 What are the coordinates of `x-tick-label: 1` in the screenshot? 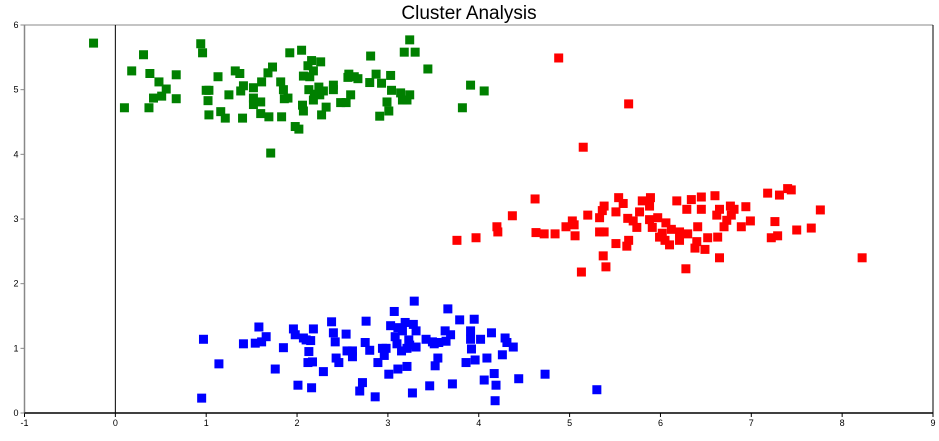 It's located at (206, 423).